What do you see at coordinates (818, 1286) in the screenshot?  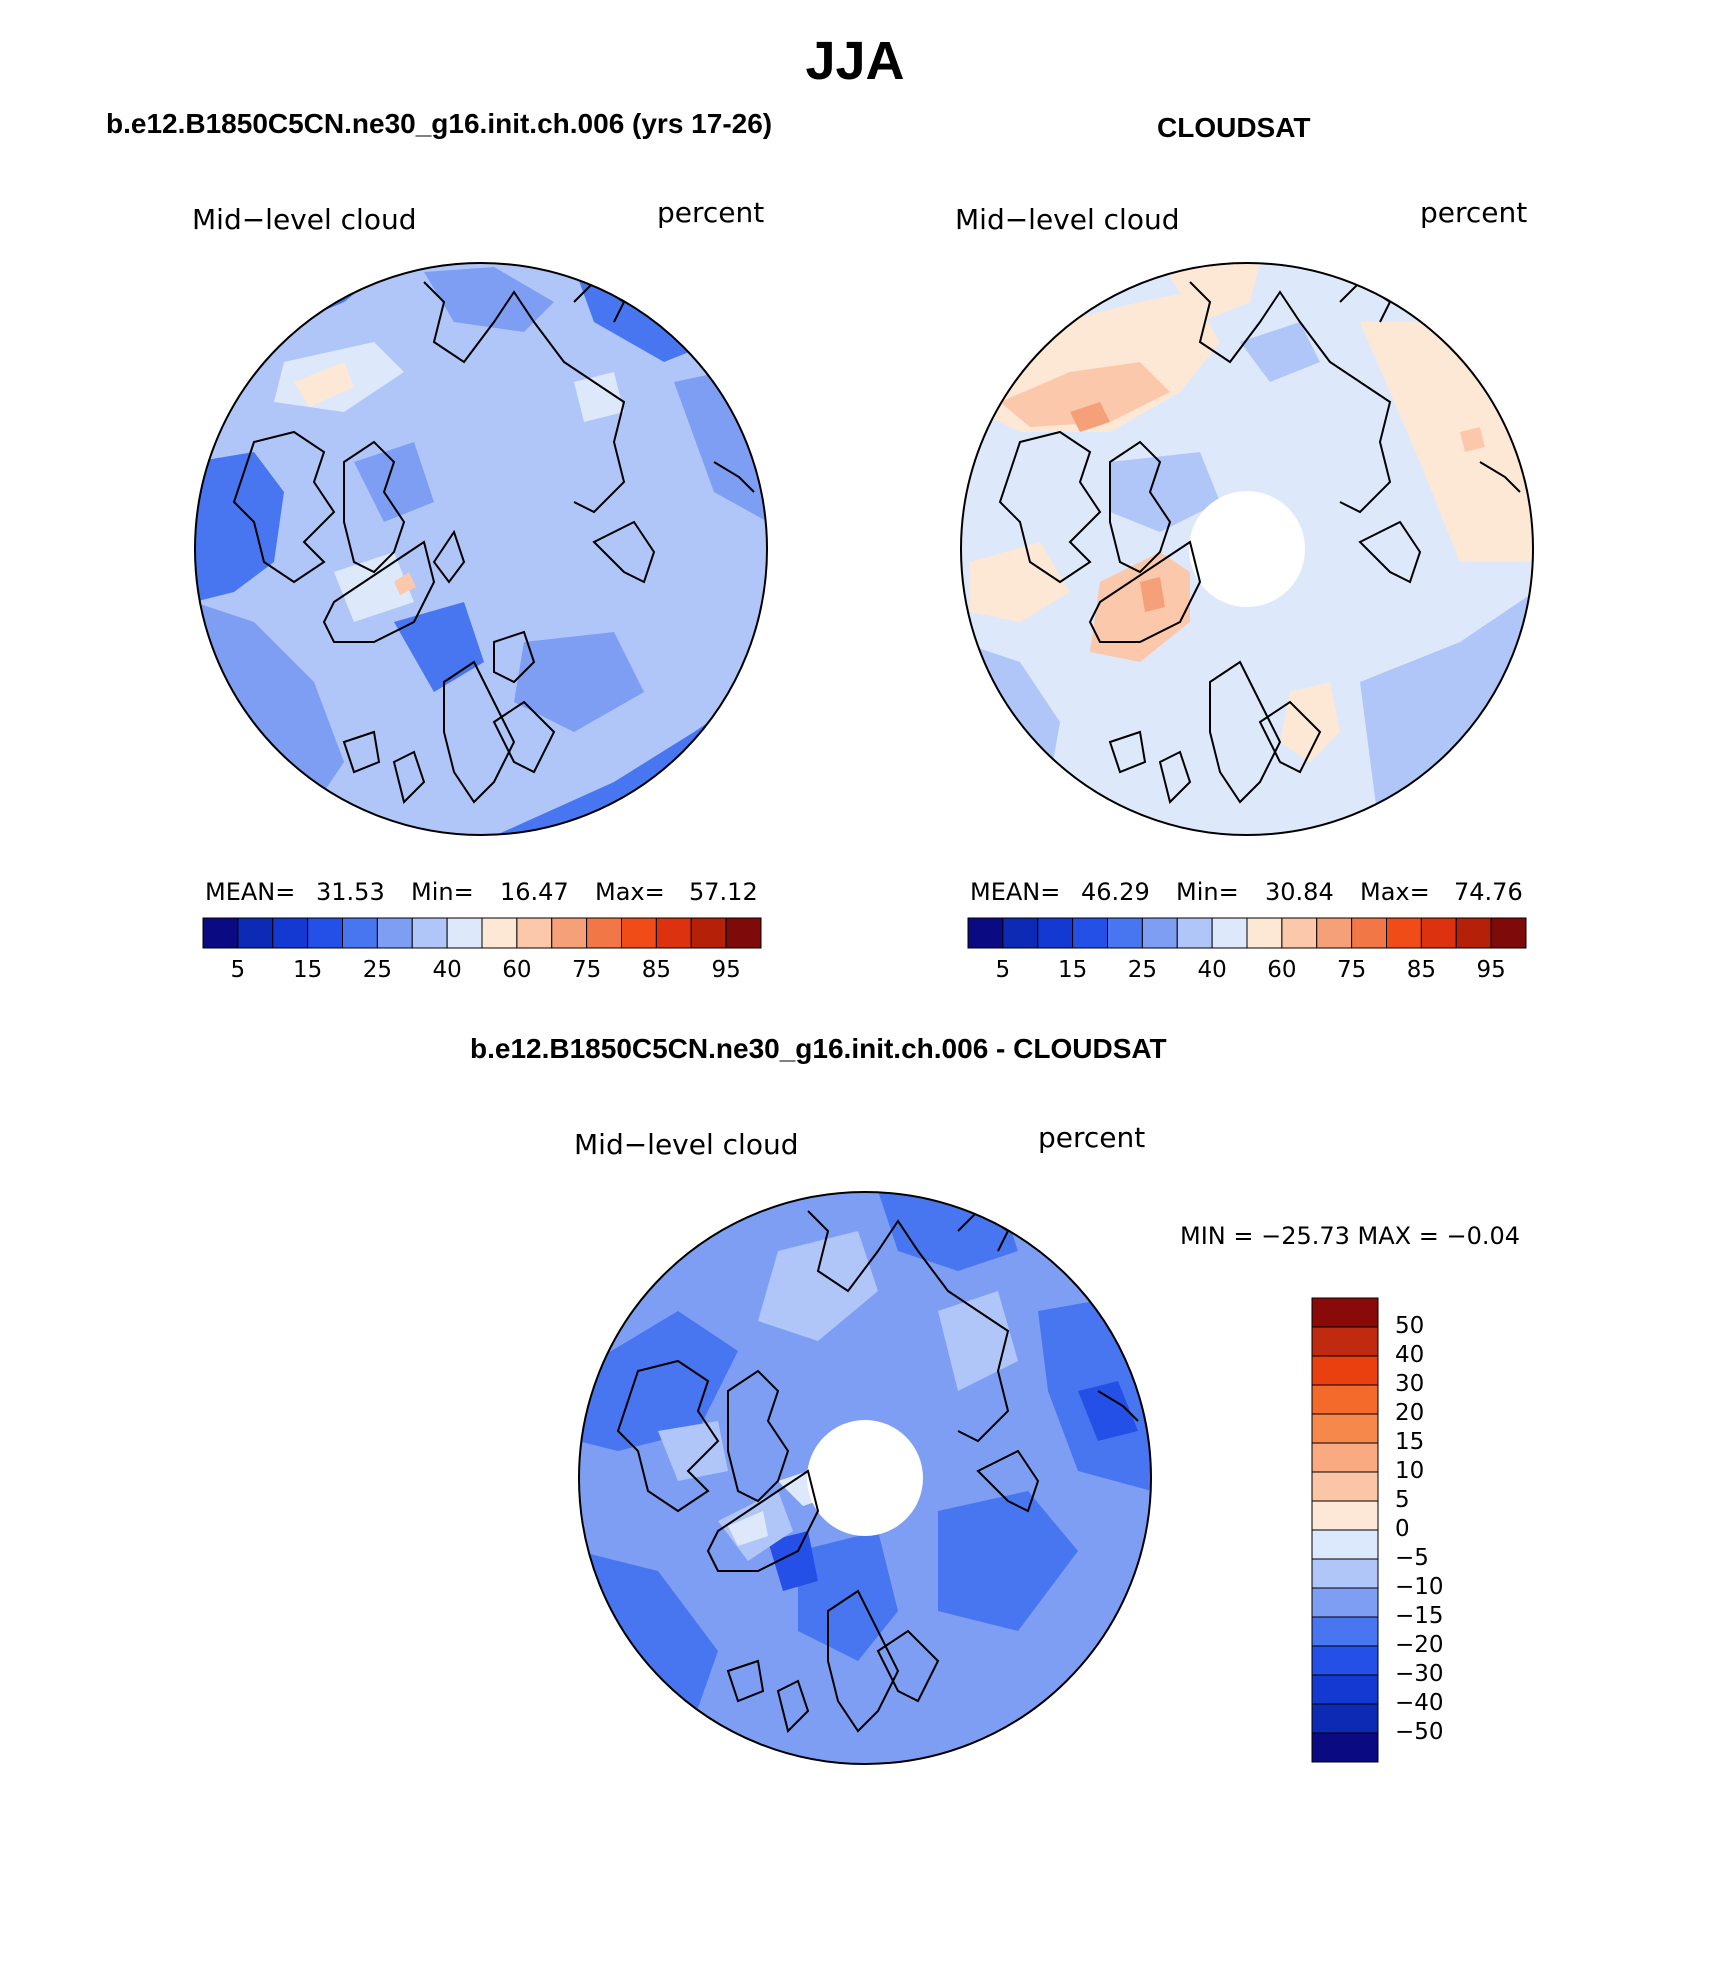 I see `diff-contour-light` at bounding box center [818, 1286].